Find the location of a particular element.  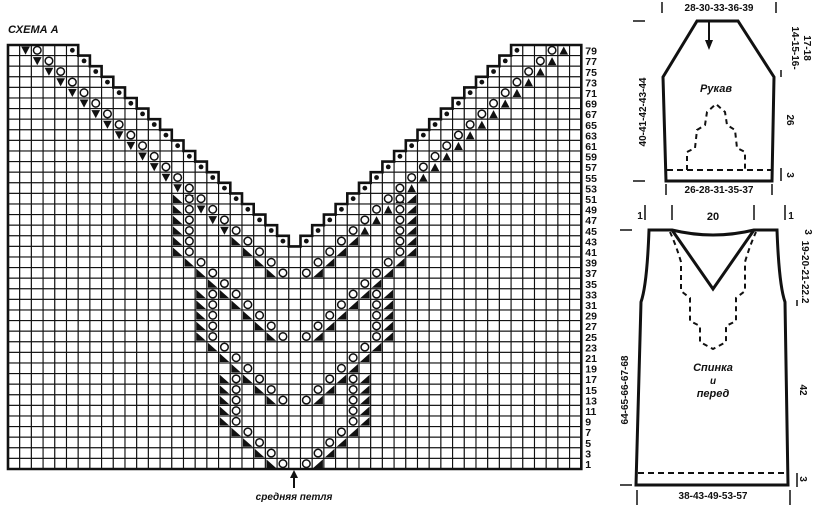

body-top-edge: 3 is located at coordinates (807, 232).